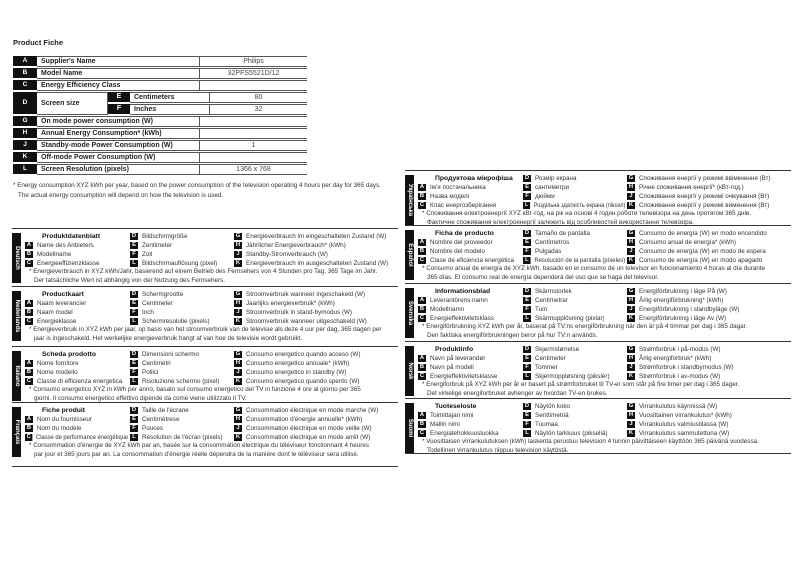 This screenshot has height=567, width=802. I want to click on letter-badge: L, so click(527, 433).